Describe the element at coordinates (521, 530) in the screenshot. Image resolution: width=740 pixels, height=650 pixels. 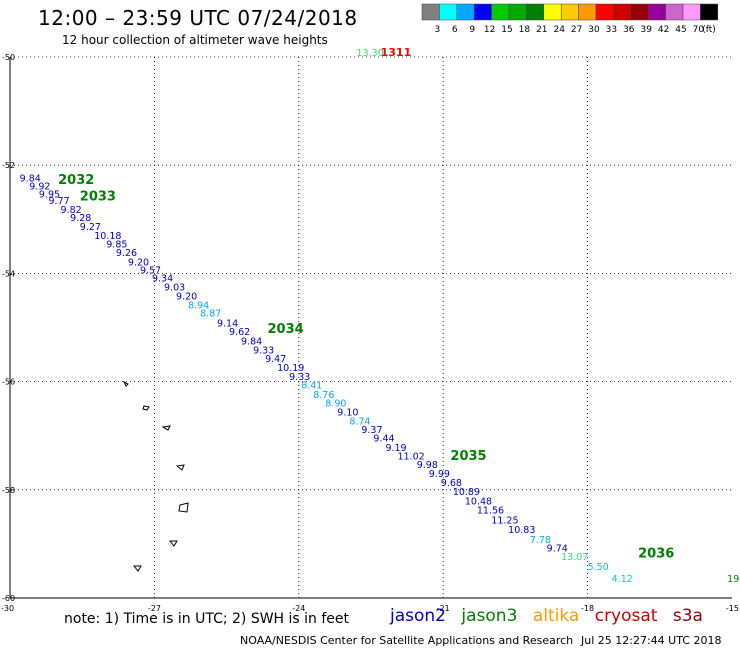
I see `swh-value: 10.83` at that location.